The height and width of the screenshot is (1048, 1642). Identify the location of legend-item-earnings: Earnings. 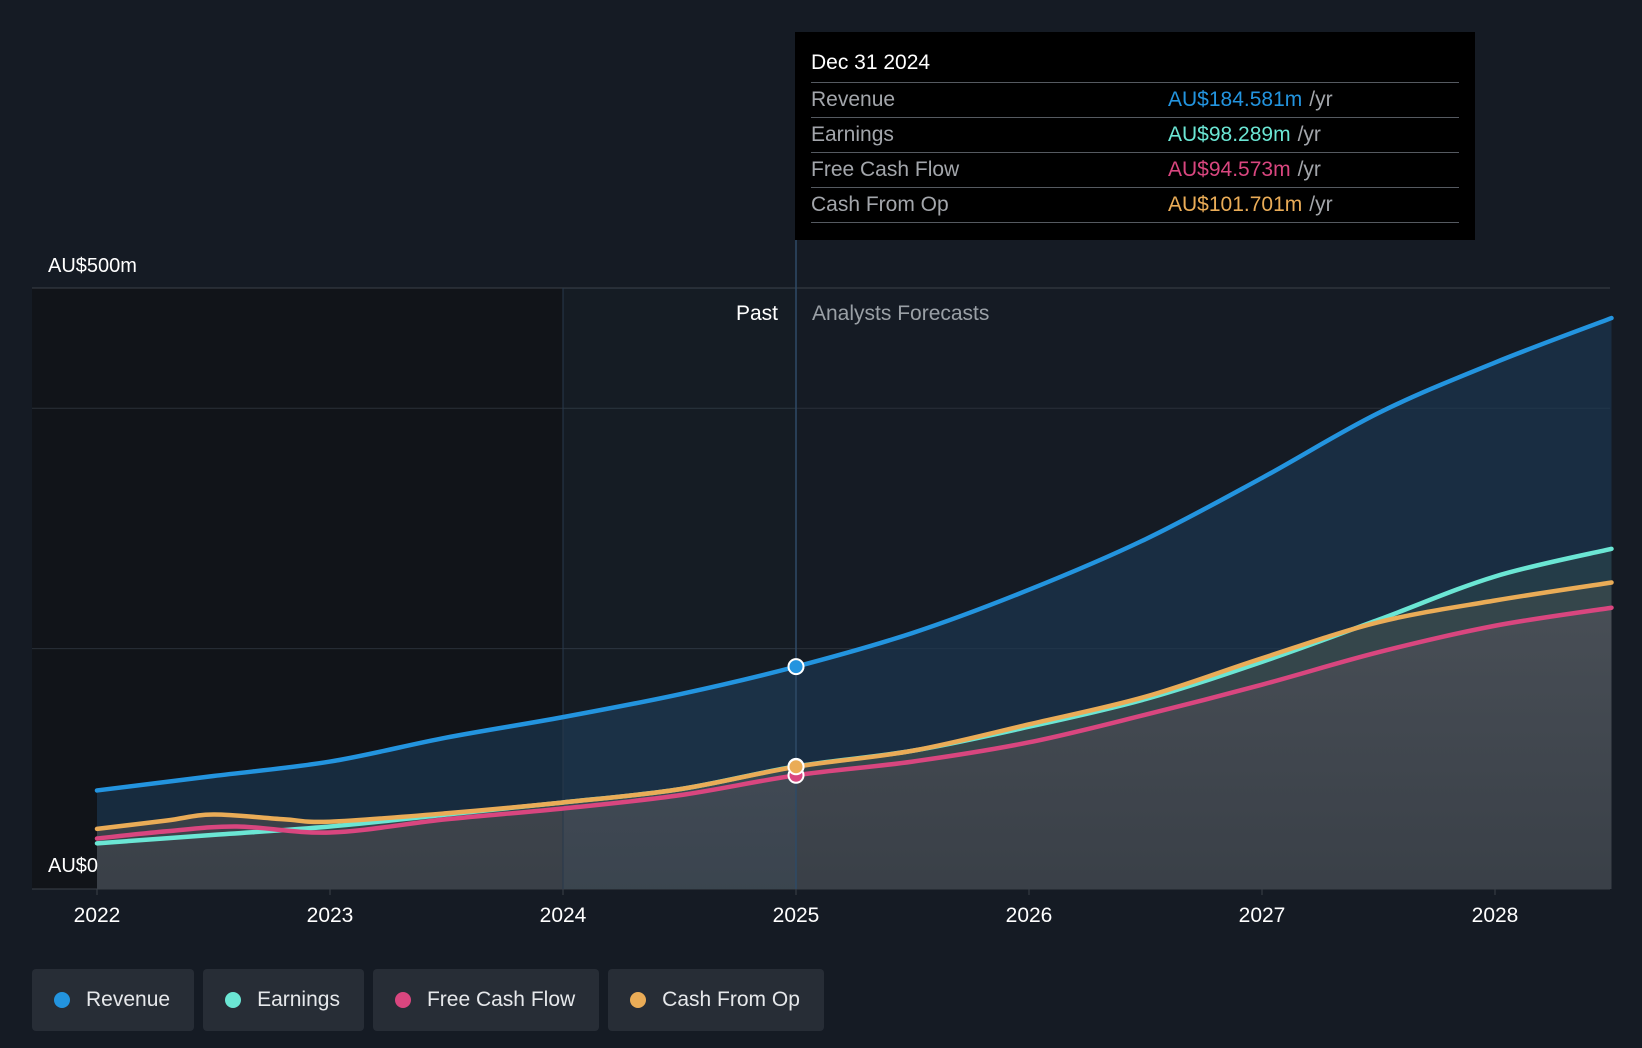
(283, 1000).